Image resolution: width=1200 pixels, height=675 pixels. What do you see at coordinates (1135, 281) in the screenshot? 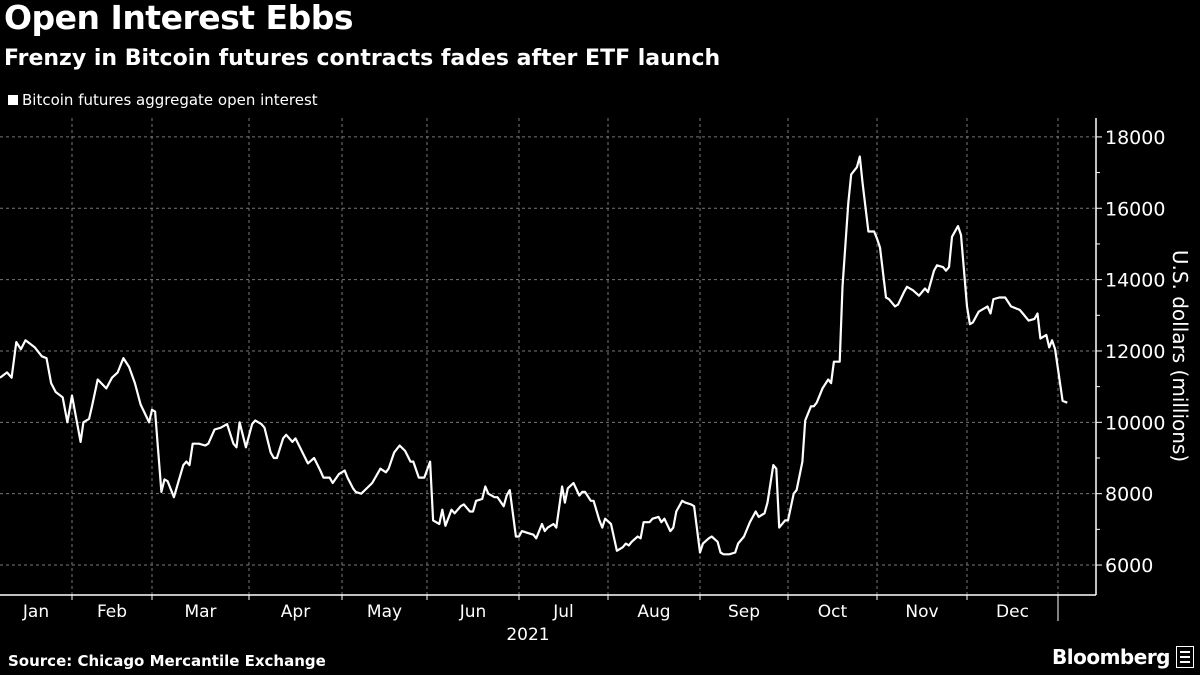
I see `y-tick-label: 14000` at bounding box center [1135, 281].